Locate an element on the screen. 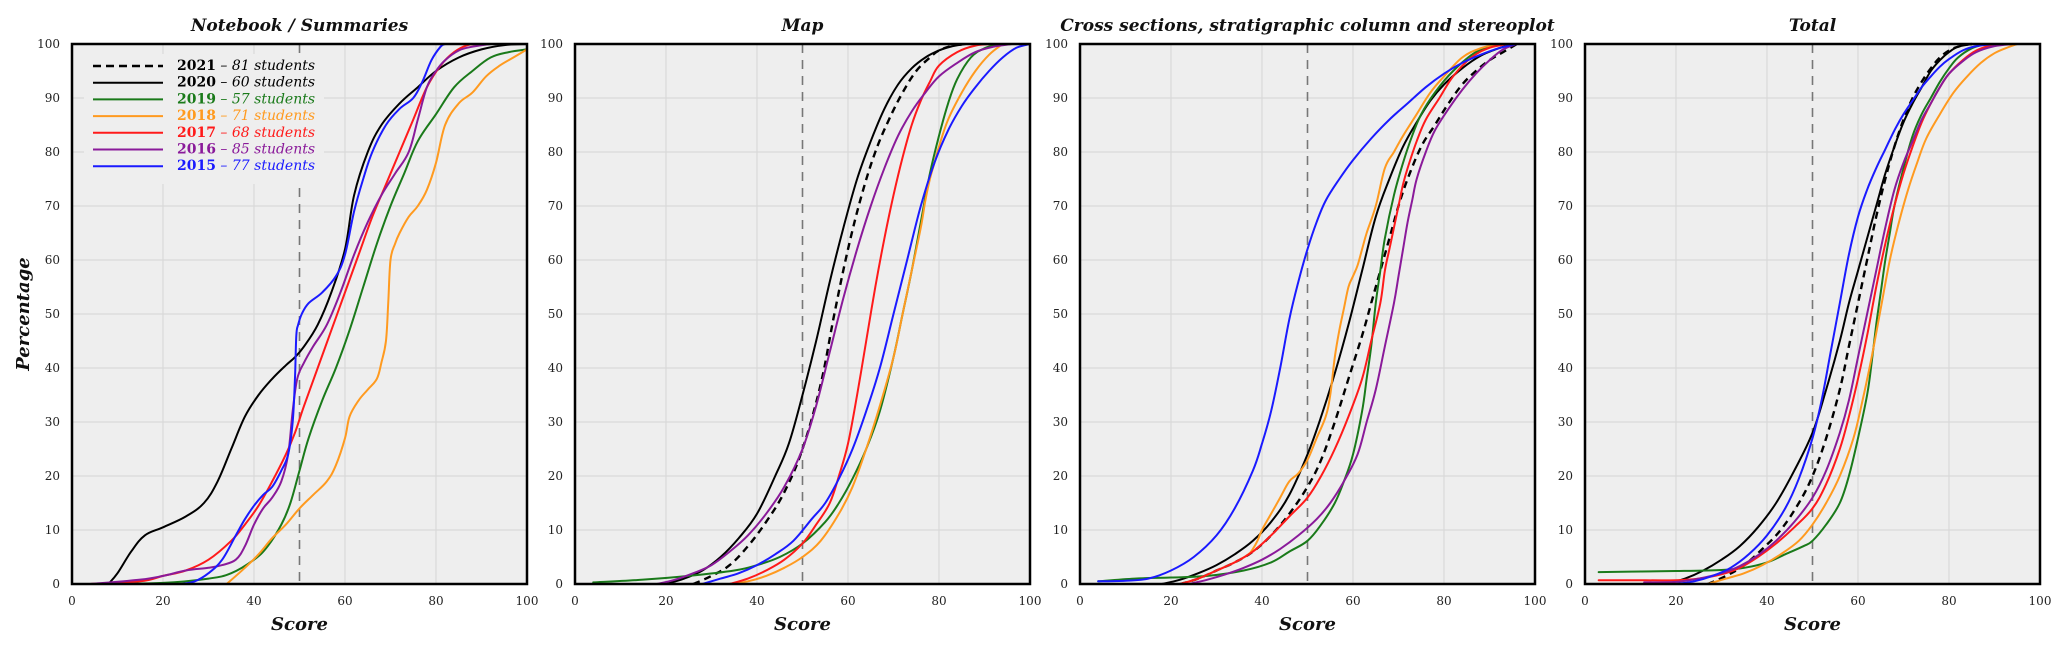  legend-item-2020: 2020 – 60 students is located at coordinates (204, 83).